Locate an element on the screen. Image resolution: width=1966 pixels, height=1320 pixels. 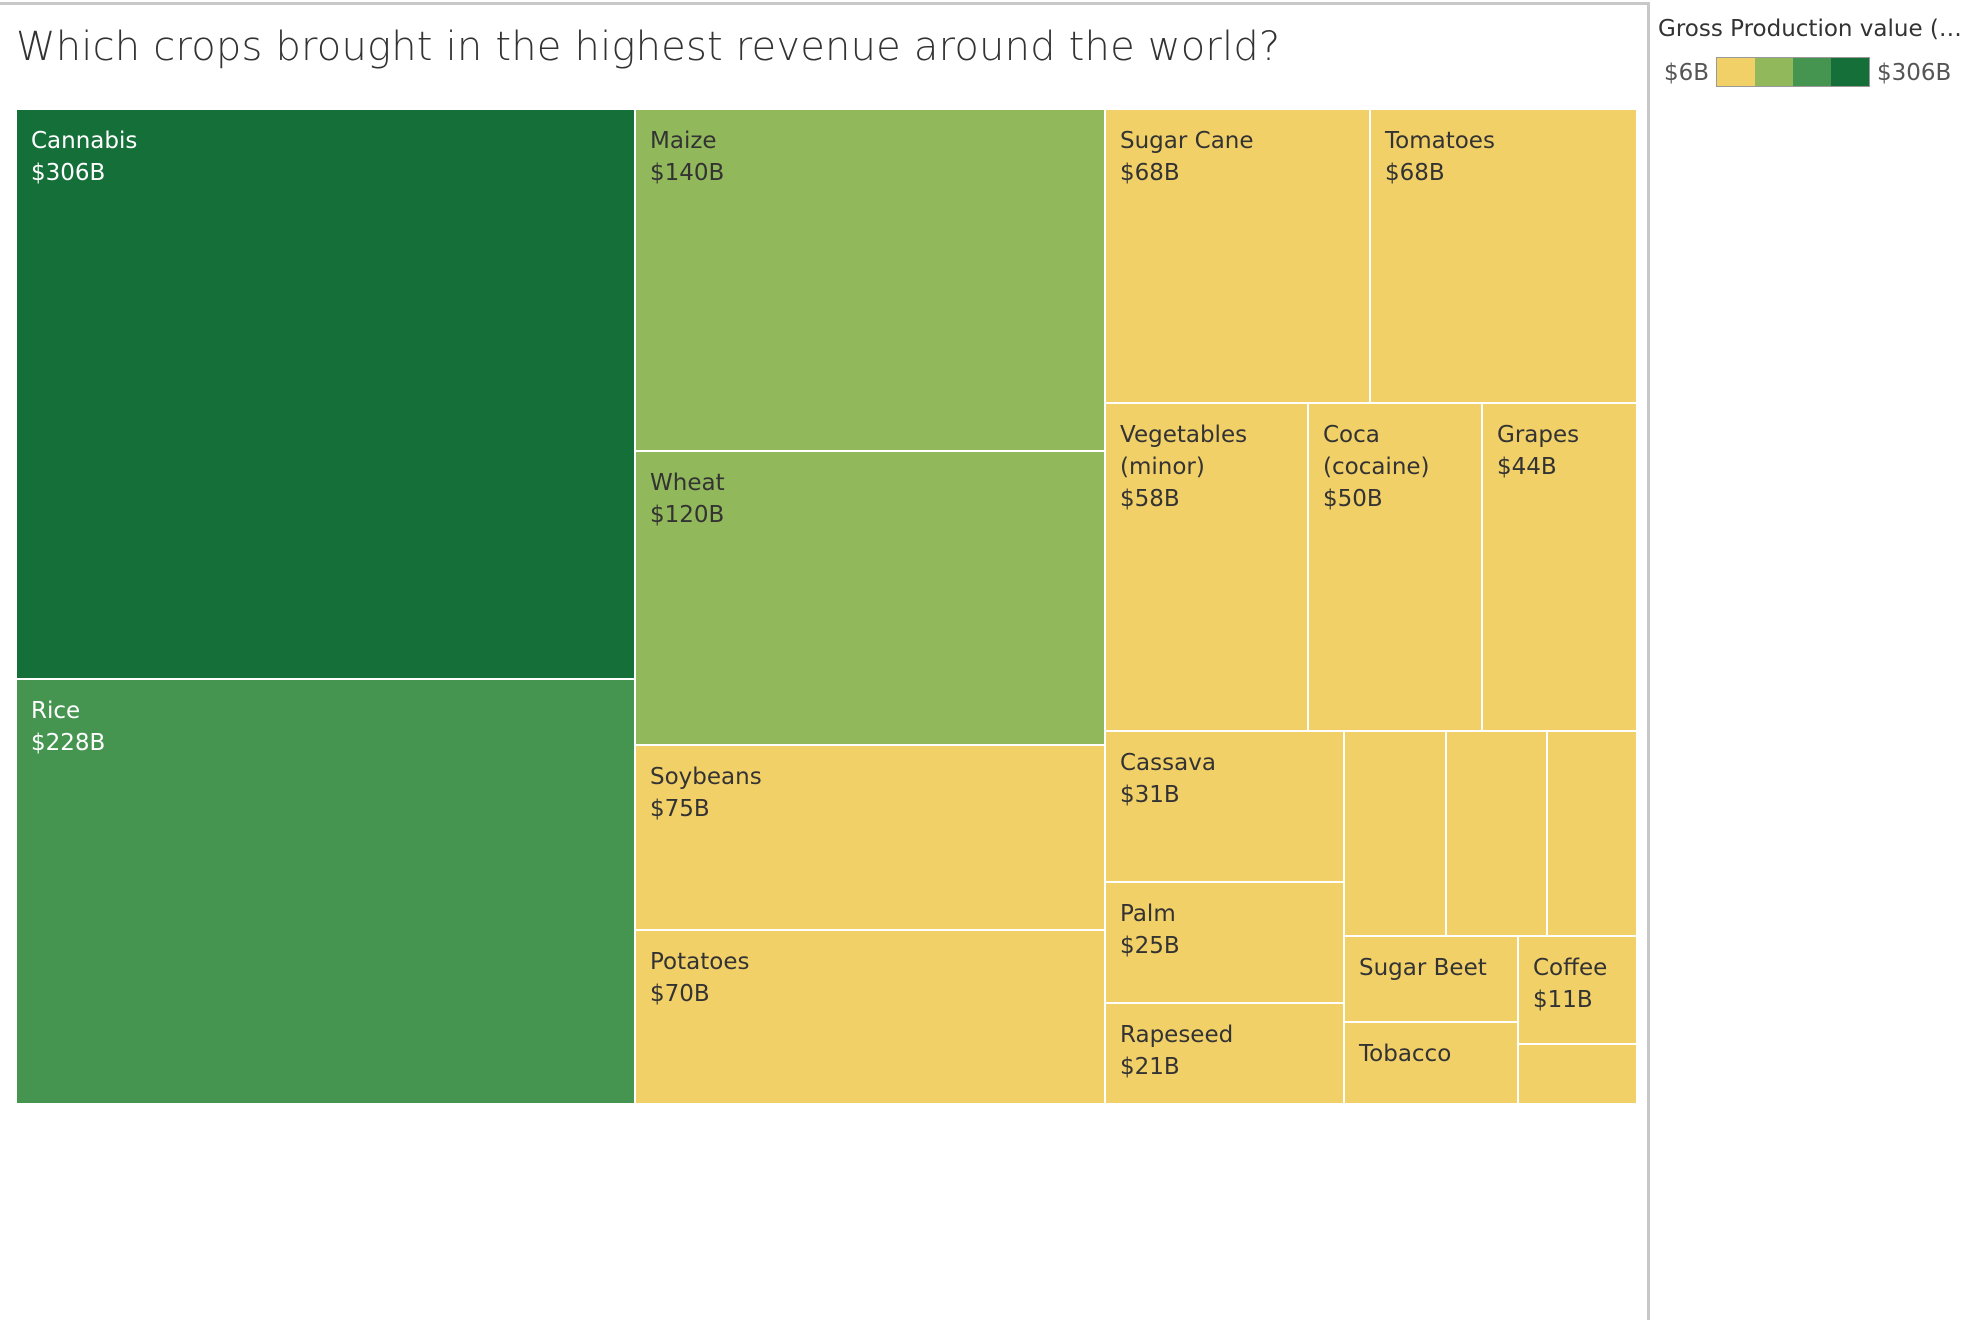
tile-label: Rice is located at coordinates (55, 711).